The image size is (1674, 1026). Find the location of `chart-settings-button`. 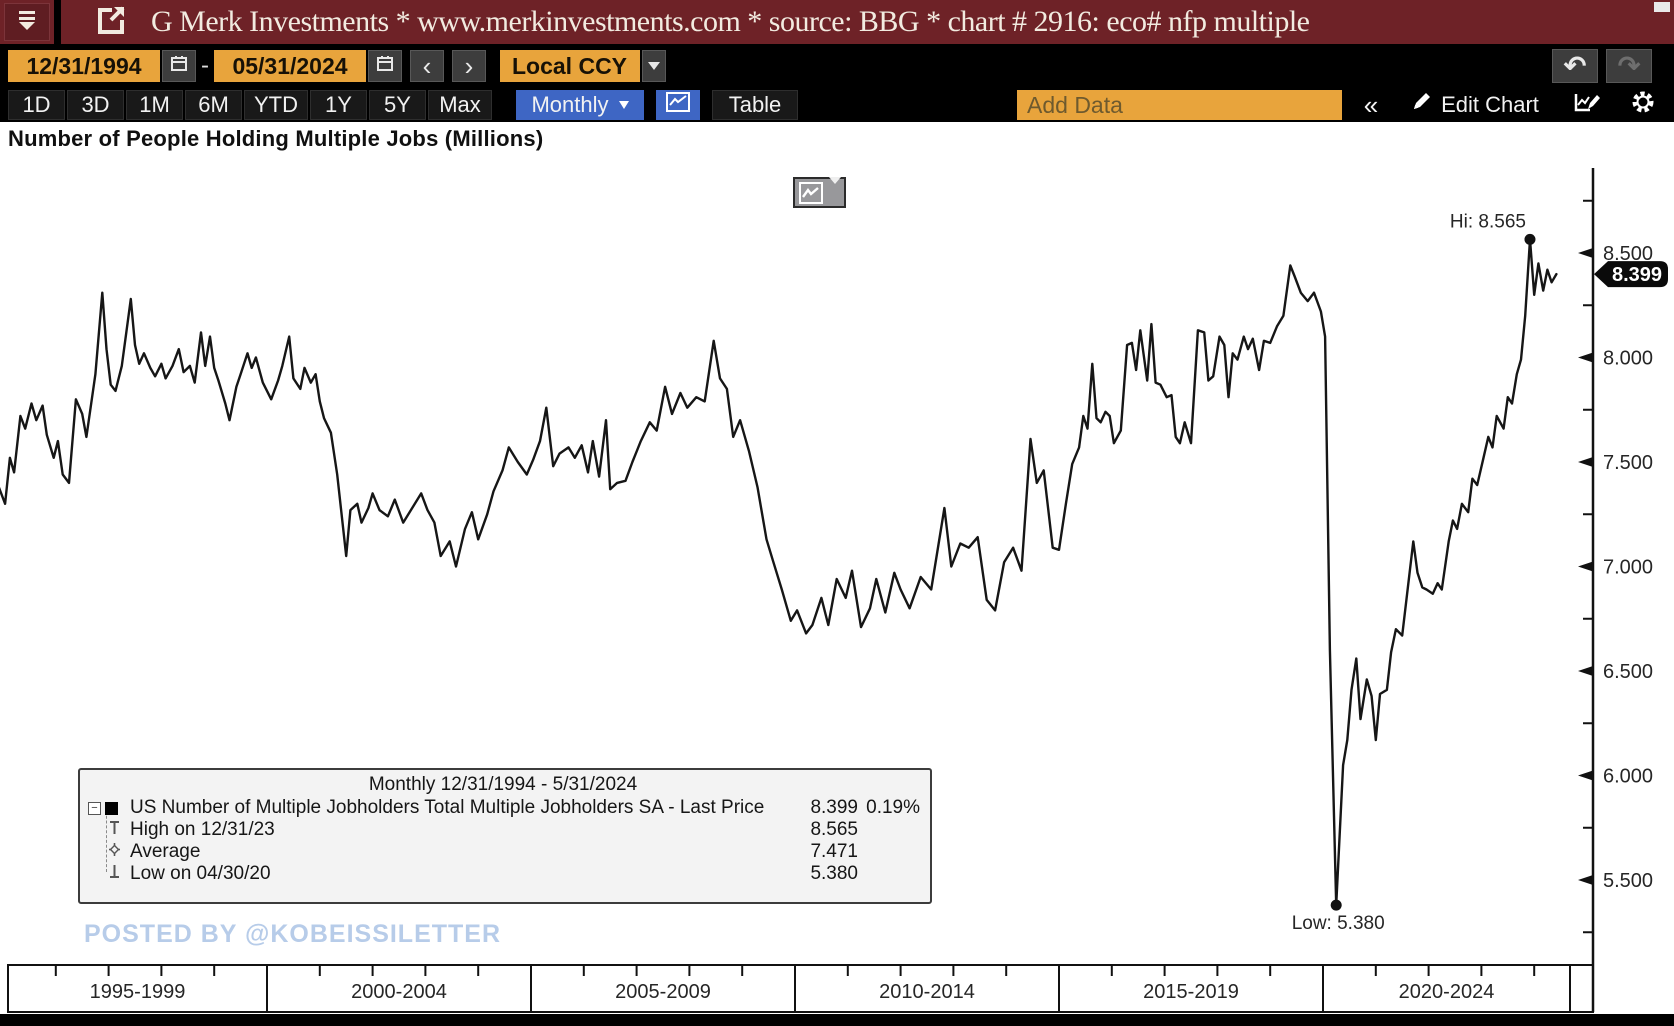

chart-settings-button is located at coordinates (1587, 105).